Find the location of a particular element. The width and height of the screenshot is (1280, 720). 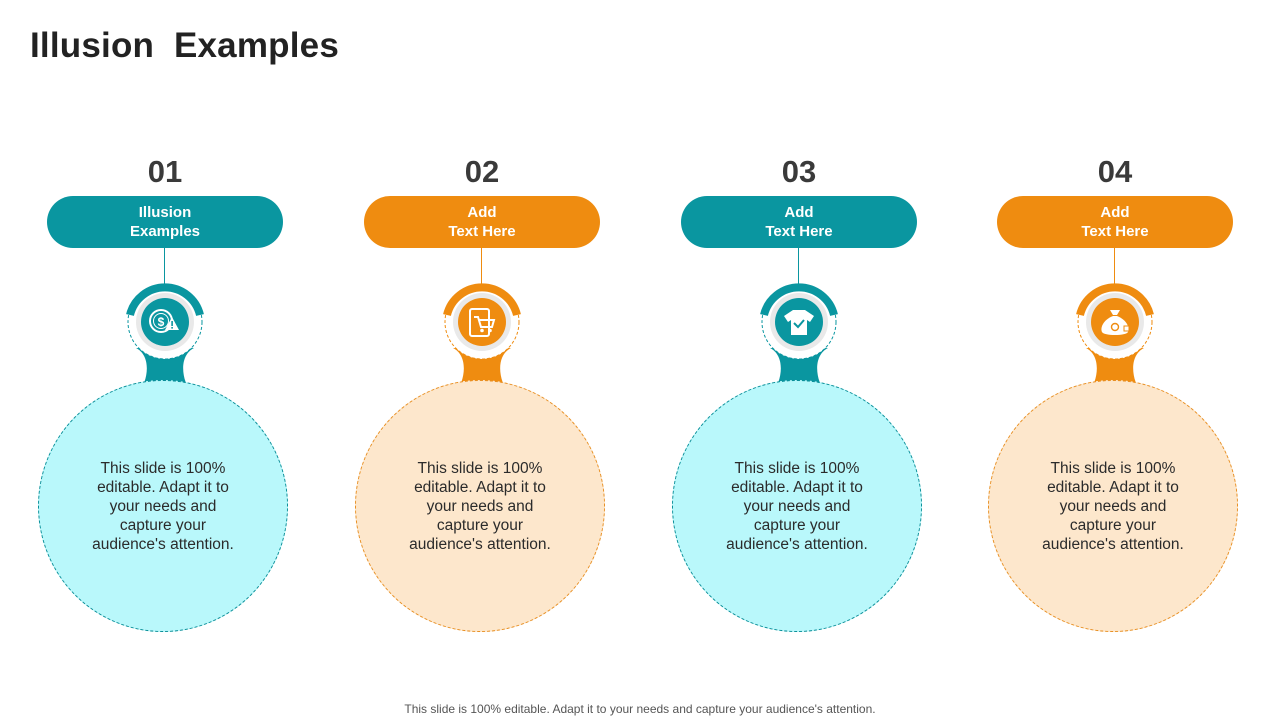

step-label-line1: Illusion is located at coordinates (165, 212).